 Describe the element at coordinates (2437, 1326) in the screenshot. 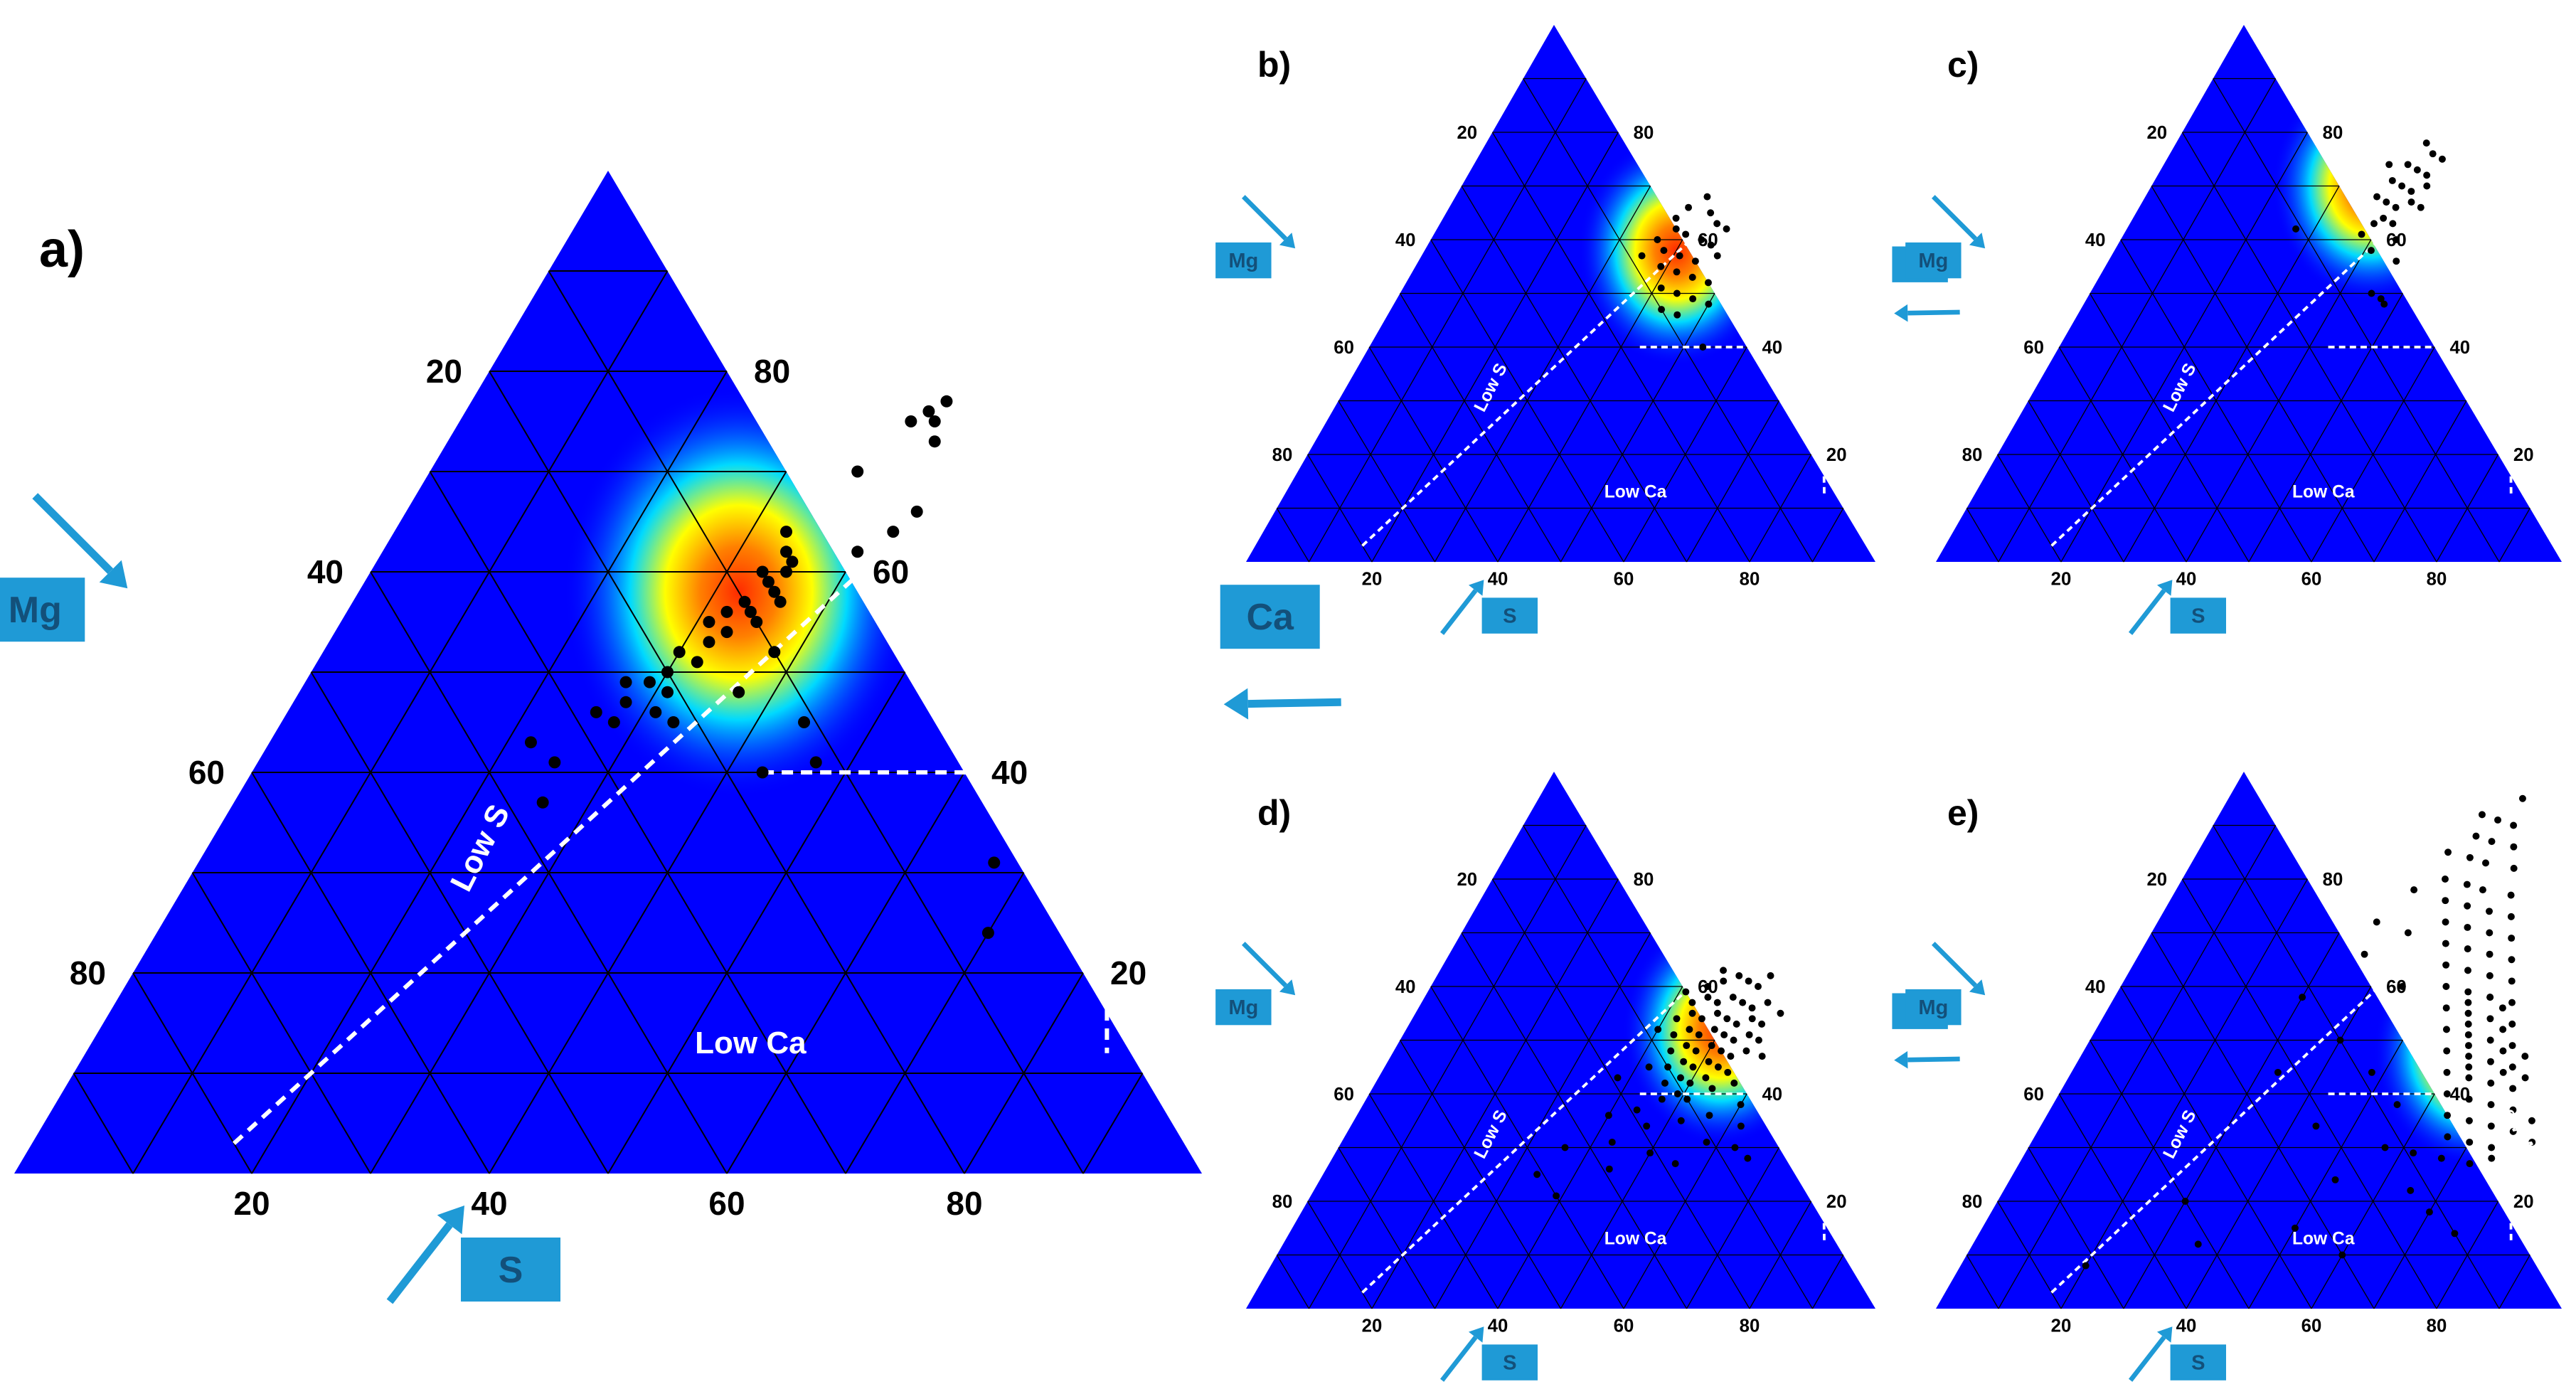

I see `bottom-tick-label: 80` at that location.